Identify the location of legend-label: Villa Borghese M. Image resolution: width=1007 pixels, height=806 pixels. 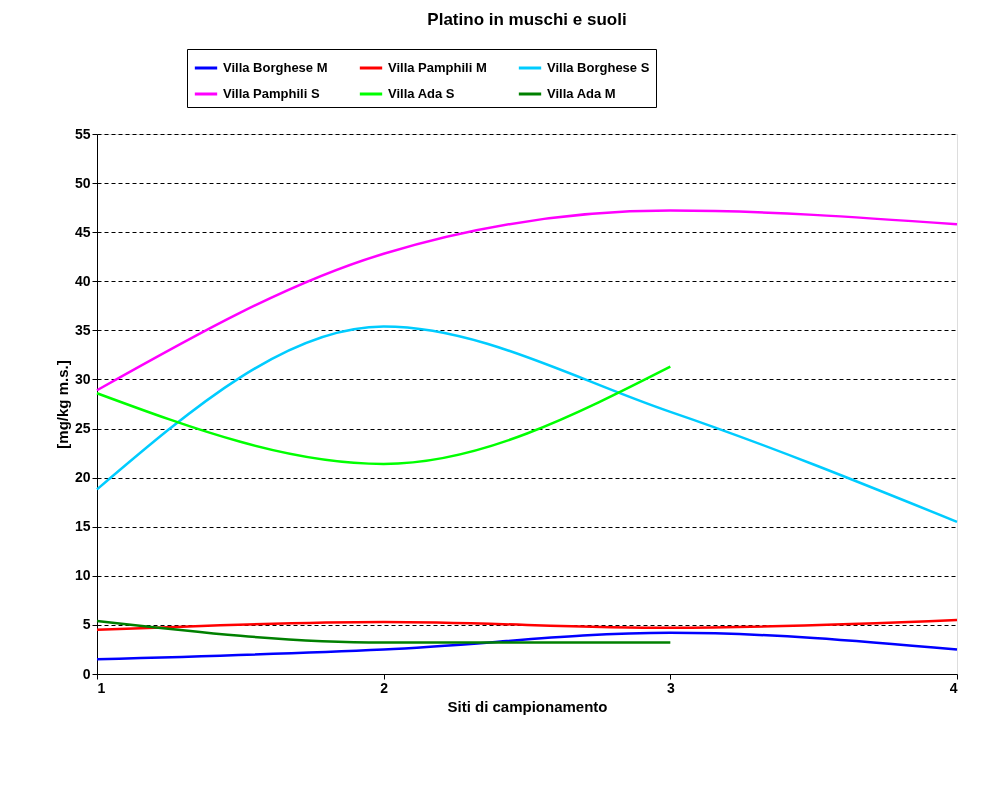
(275, 67).